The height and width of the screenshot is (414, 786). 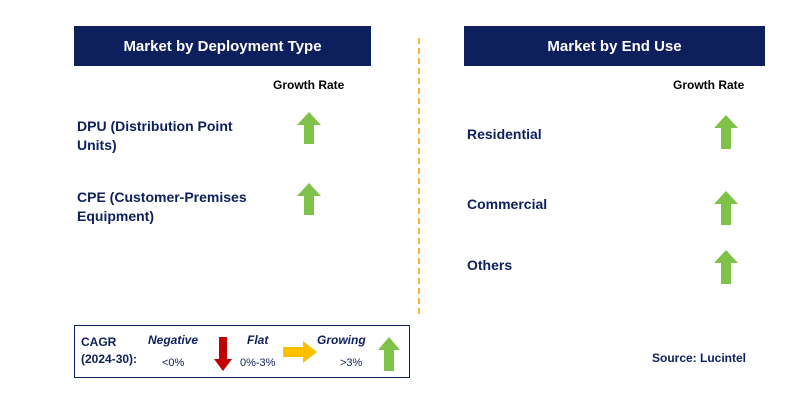 I want to click on legend-negative-label: Negative, so click(x=173, y=340).